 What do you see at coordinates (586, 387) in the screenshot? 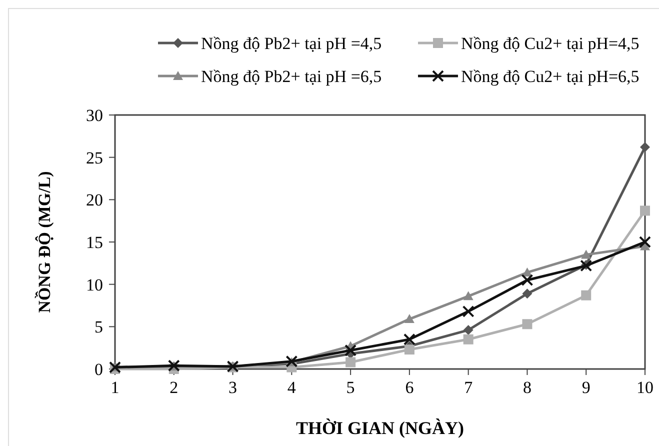
I see `x-tick-label: 9` at bounding box center [586, 387].